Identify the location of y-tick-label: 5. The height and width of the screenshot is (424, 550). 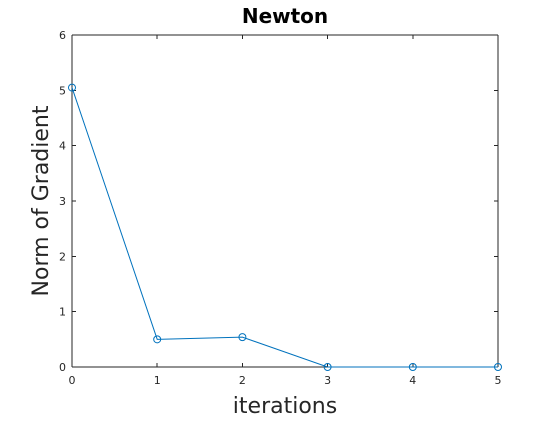
(62, 90).